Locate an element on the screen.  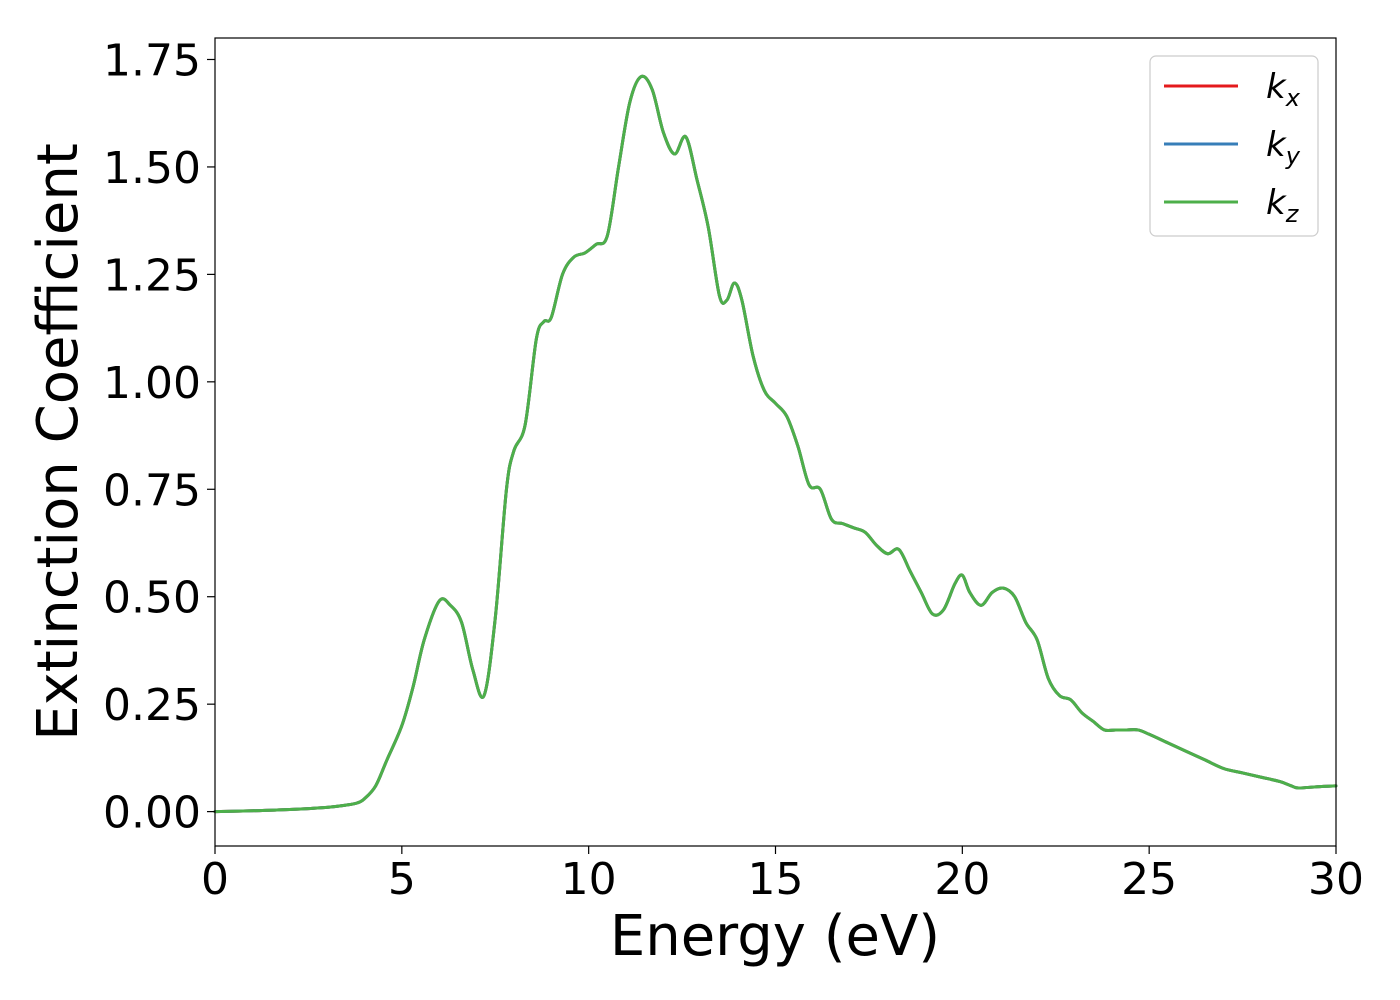
x-tick-label: 20 is located at coordinates (962, 879).